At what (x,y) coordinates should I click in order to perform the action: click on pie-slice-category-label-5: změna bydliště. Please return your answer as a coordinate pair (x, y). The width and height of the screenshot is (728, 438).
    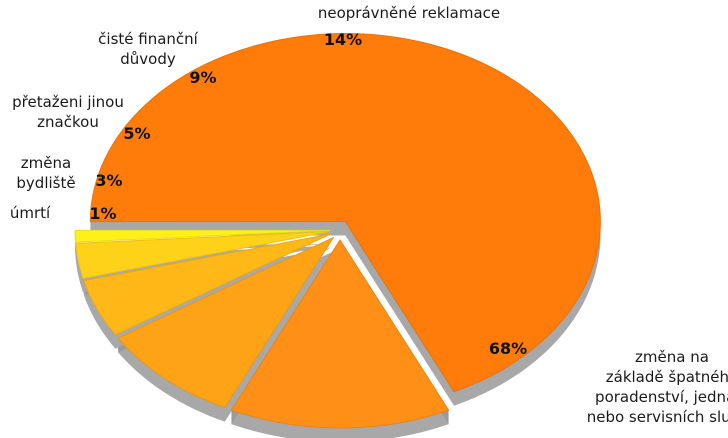
    Looking at the image, I should click on (45, 173).